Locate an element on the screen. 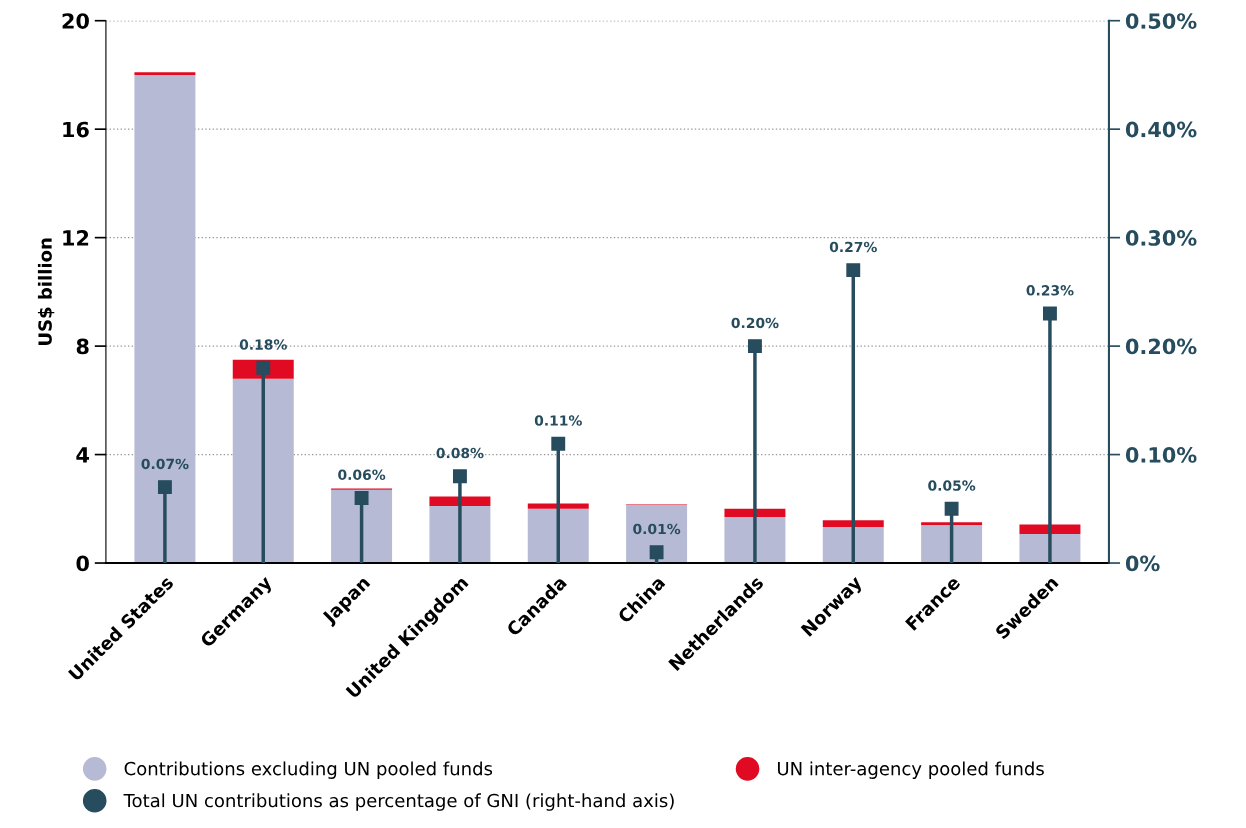 This screenshot has height=828, width=1246. data-label: 0.18% is located at coordinates (263, 344).